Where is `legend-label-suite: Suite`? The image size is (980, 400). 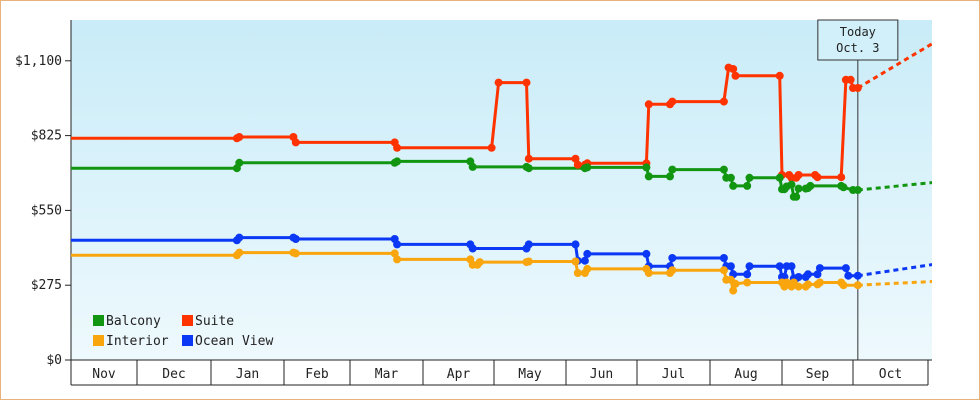
legend-label-suite: Suite is located at coordinates (214, 321).